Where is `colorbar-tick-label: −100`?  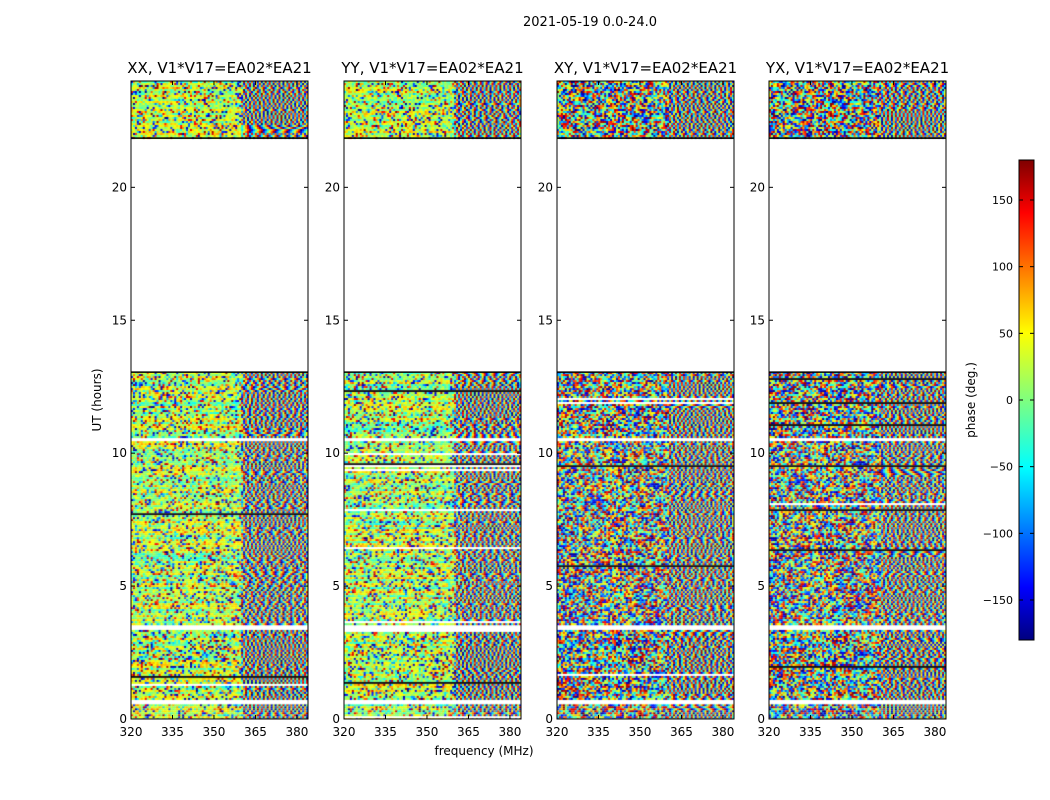
colorbar-tick-label: −100 is located at coordinates (998, 533).